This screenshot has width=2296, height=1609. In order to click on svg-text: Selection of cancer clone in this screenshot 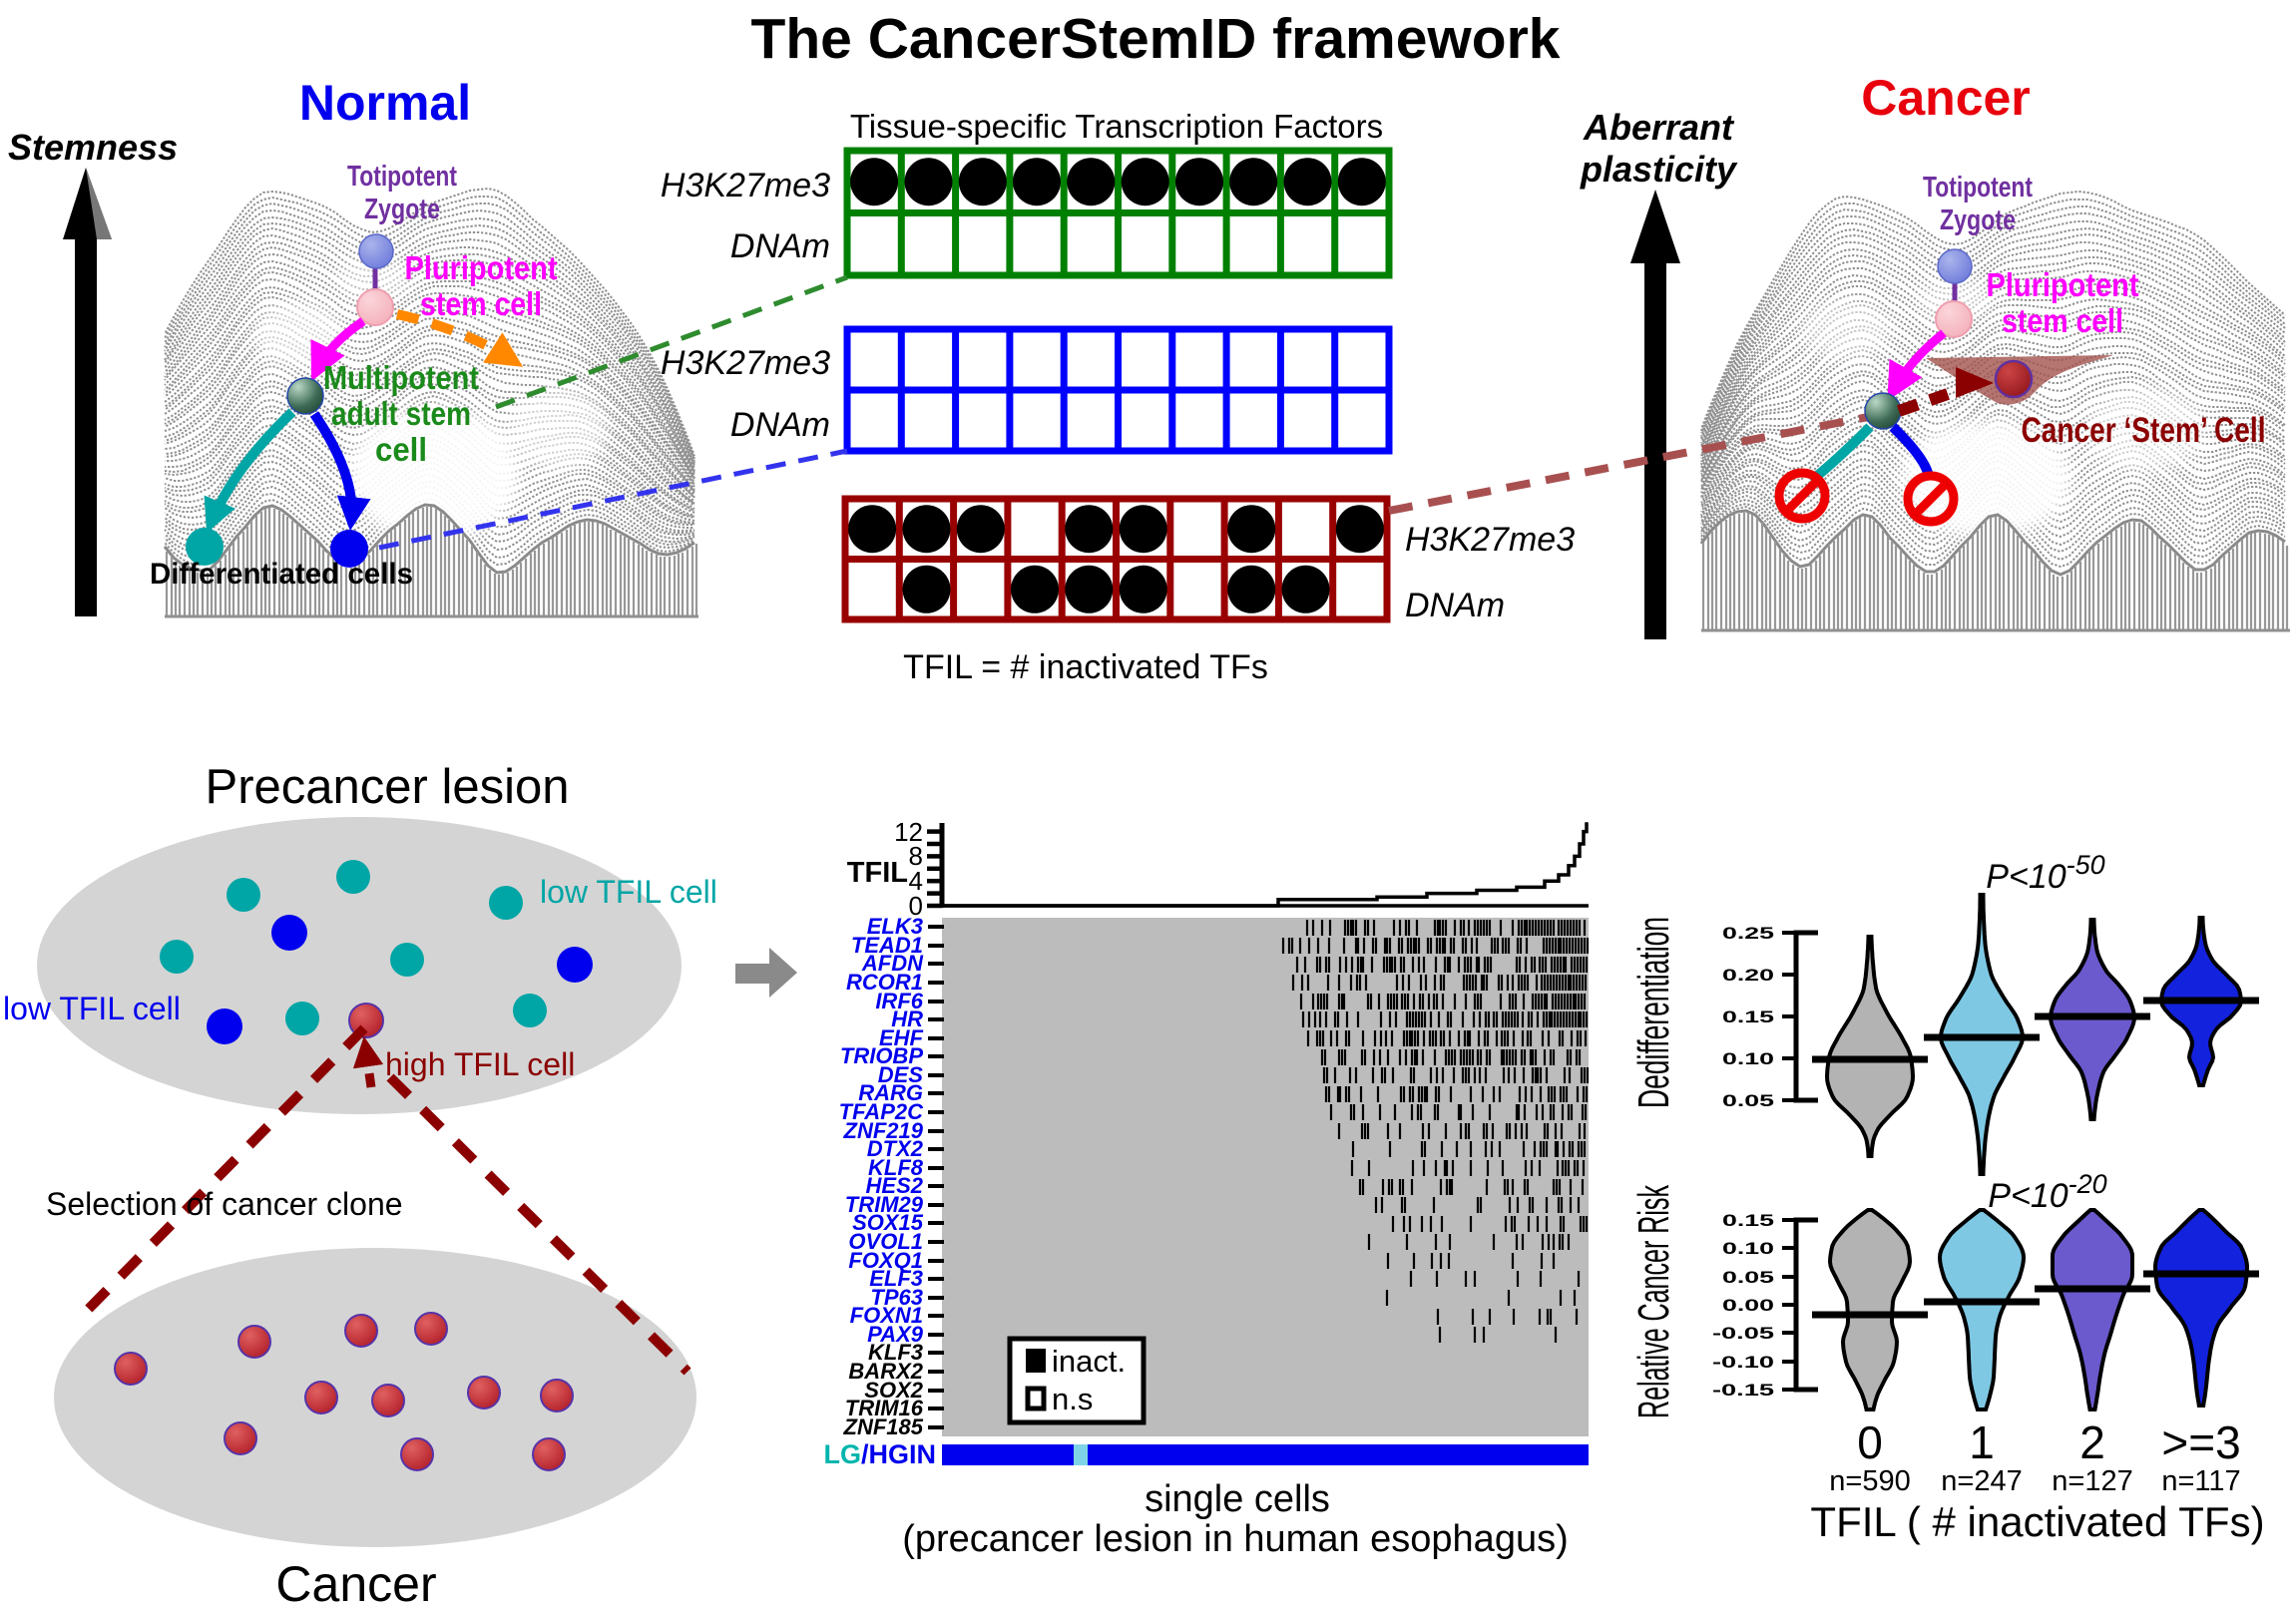, I will do `click(224, 1204)`.